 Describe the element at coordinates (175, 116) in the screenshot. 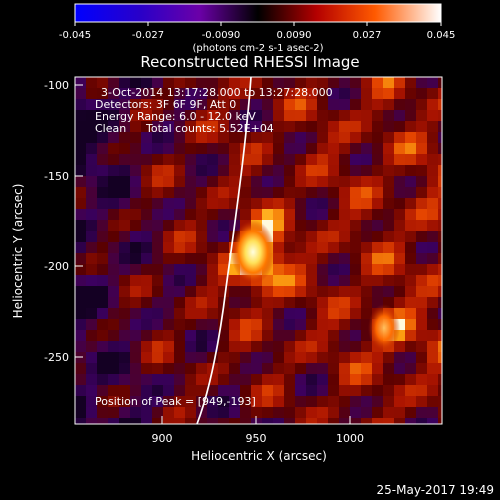

I see `annotation-energy-range: Energy Range: 6.0 - 12.0 keV` at that location.